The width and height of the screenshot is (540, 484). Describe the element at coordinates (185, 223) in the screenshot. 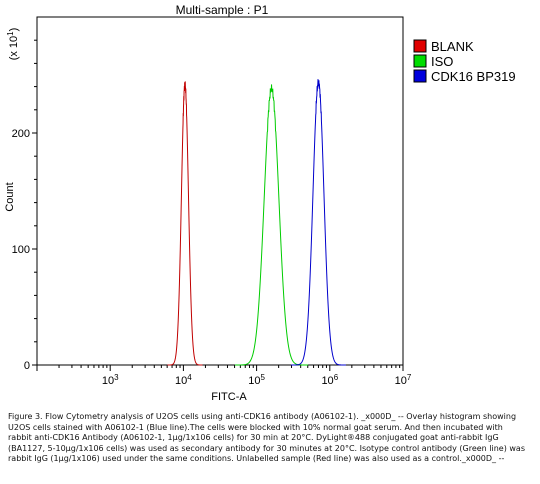

I see `series-line-blank` at that location.